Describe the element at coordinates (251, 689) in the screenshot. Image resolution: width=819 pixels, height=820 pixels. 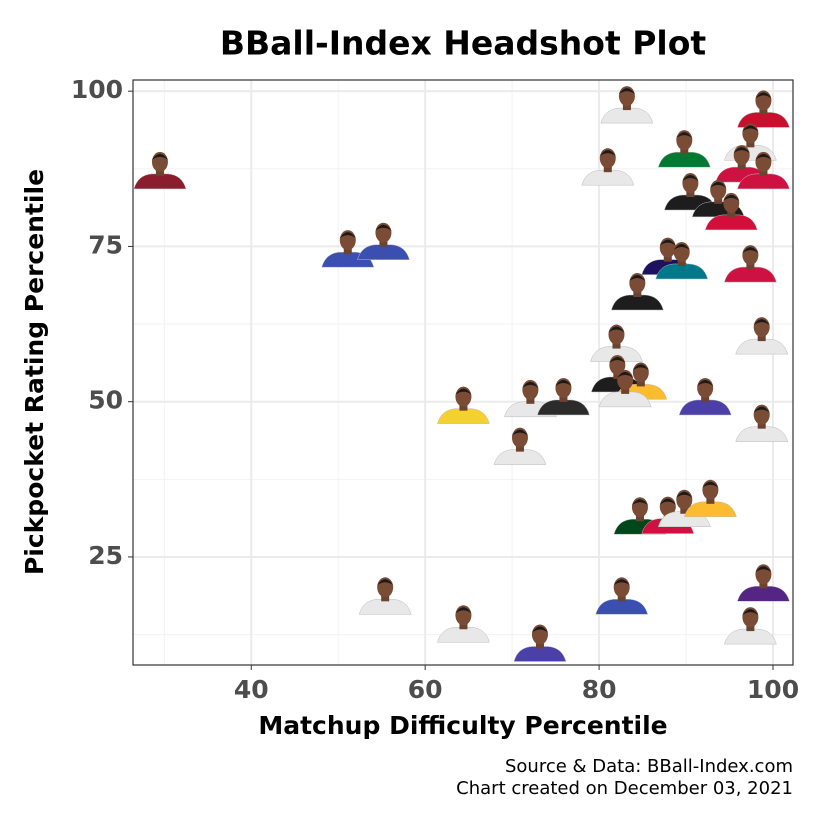
I see `x-tick-label: 40` at that location.